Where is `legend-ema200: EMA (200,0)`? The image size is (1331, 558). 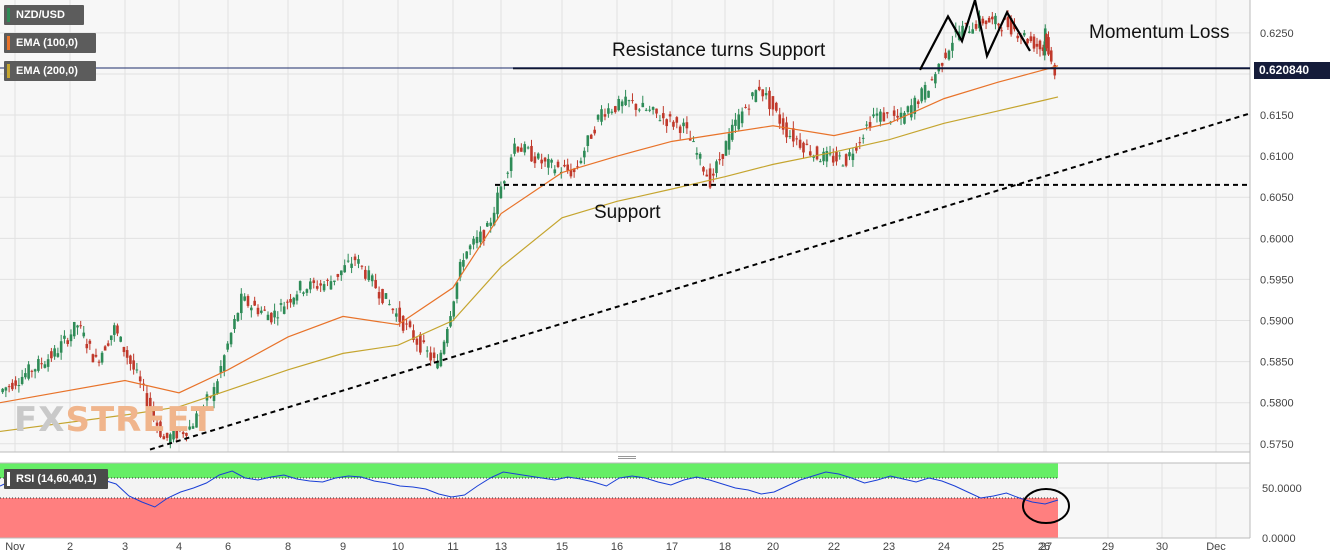
legend-ema200: EMA (200,0) is located at coordinates (50, 71).